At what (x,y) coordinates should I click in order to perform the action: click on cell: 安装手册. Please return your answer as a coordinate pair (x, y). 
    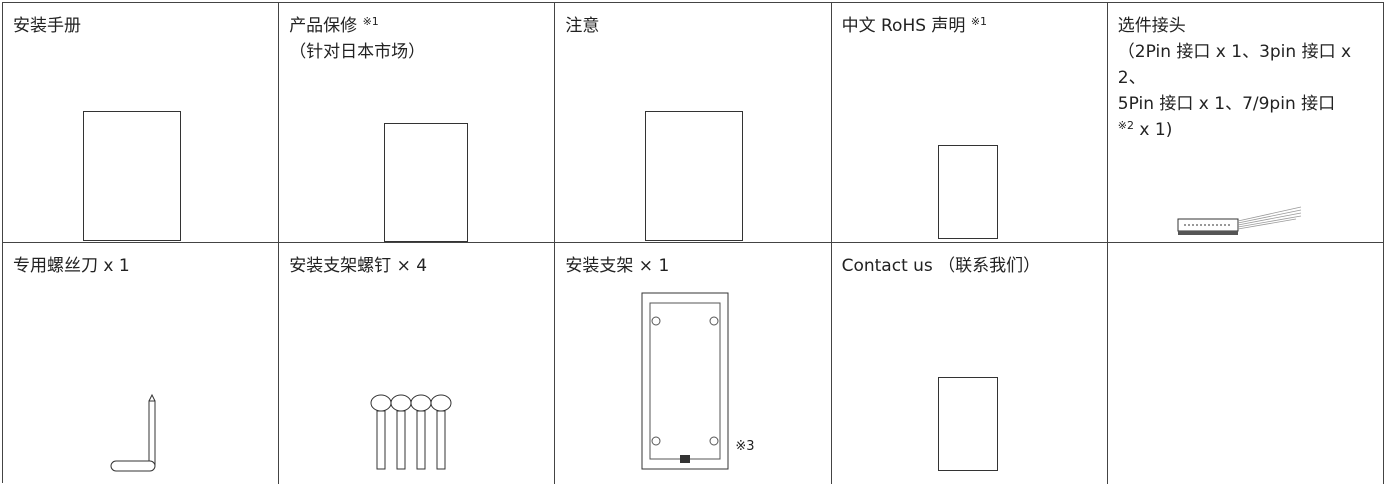
    Looking at the image, I should click on (141, 123).